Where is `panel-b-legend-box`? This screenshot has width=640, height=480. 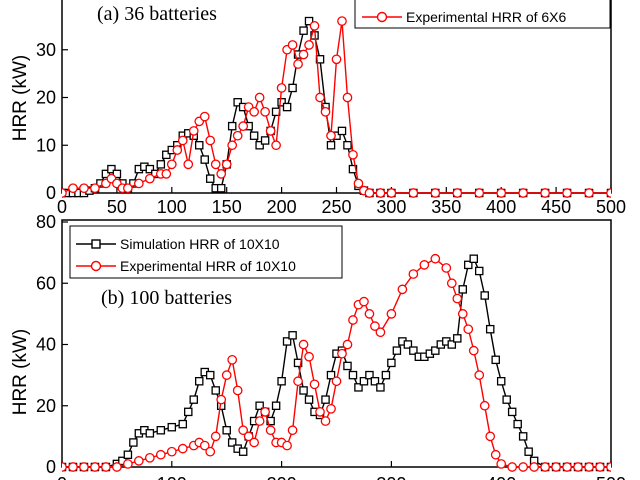
panel-b-legend-box is located at coordinates (206, 252).